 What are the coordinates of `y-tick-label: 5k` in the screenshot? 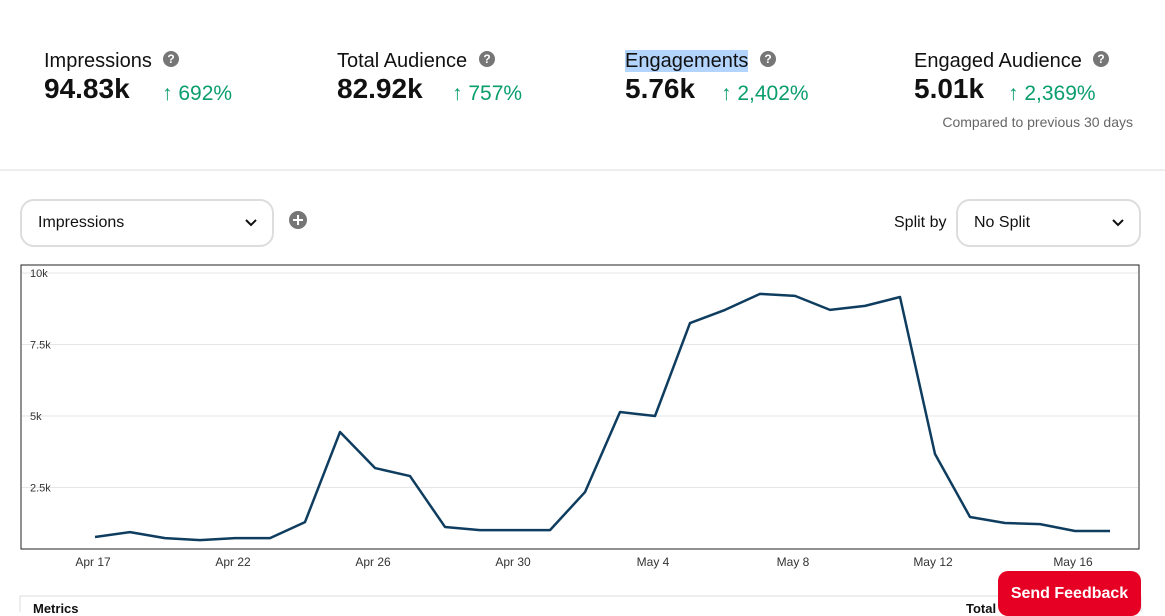 It's located at (36, 417).